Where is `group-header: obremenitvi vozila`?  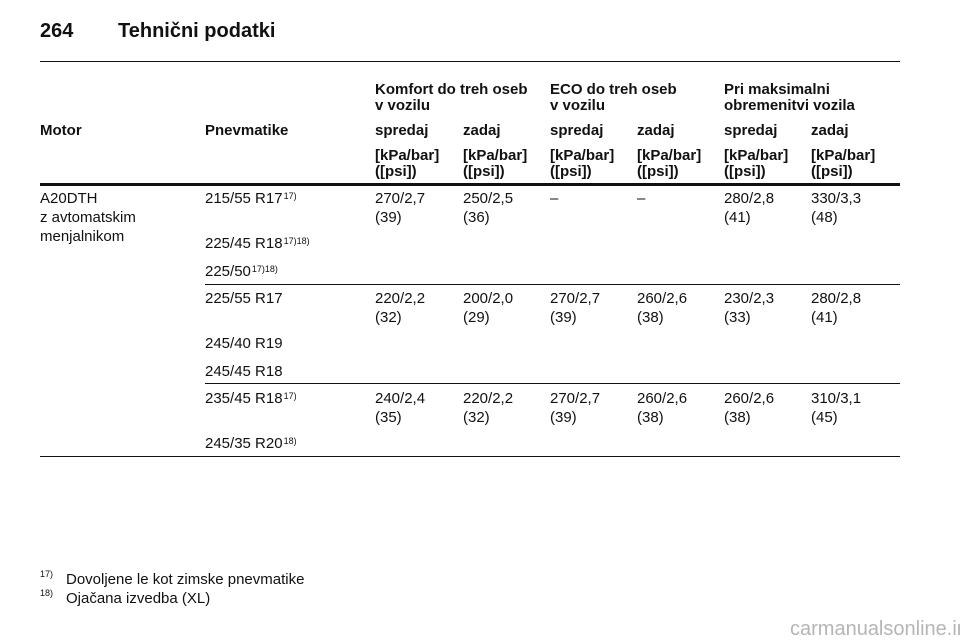 group-header: obremenitvi vozila is located at coordinates (789, 105).